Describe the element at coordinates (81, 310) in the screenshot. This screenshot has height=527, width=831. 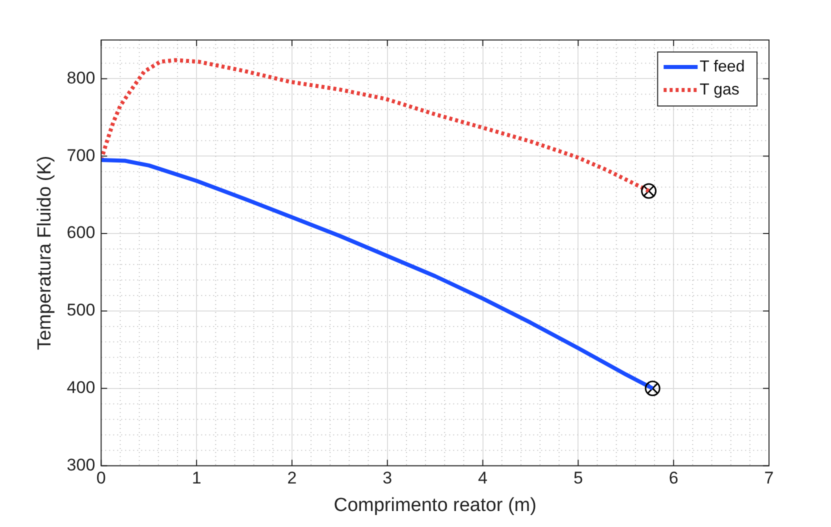
I see `y-tick-label: 500` at that location.